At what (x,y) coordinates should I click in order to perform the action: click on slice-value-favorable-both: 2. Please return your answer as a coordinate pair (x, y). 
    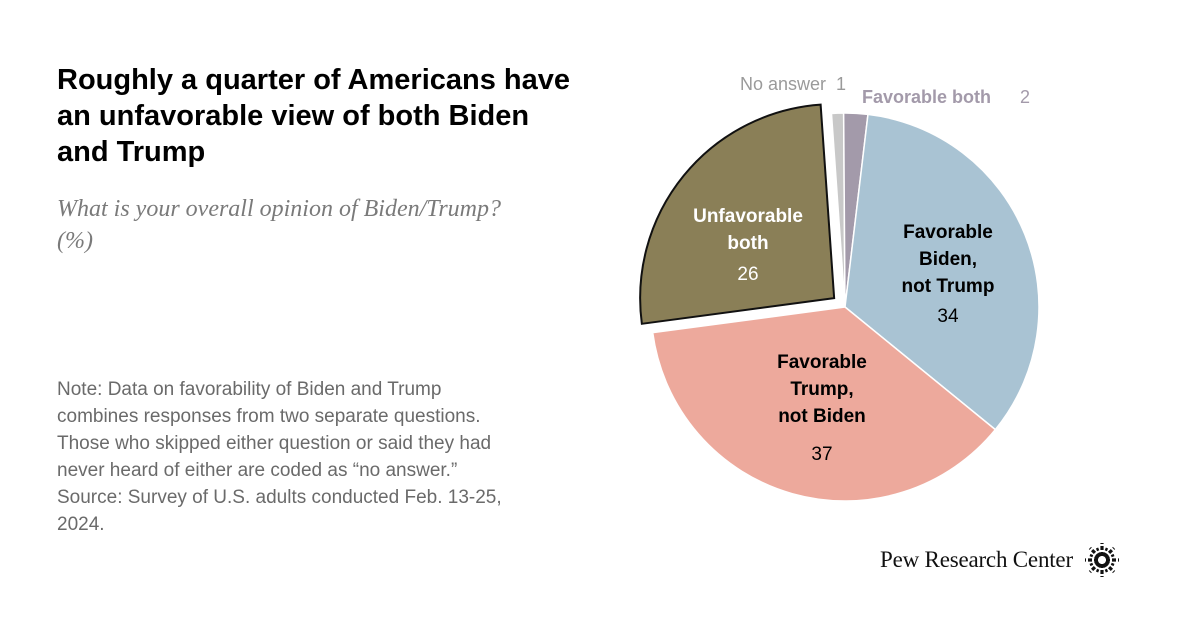
    Looking at the image, I should click on (1025, 97).